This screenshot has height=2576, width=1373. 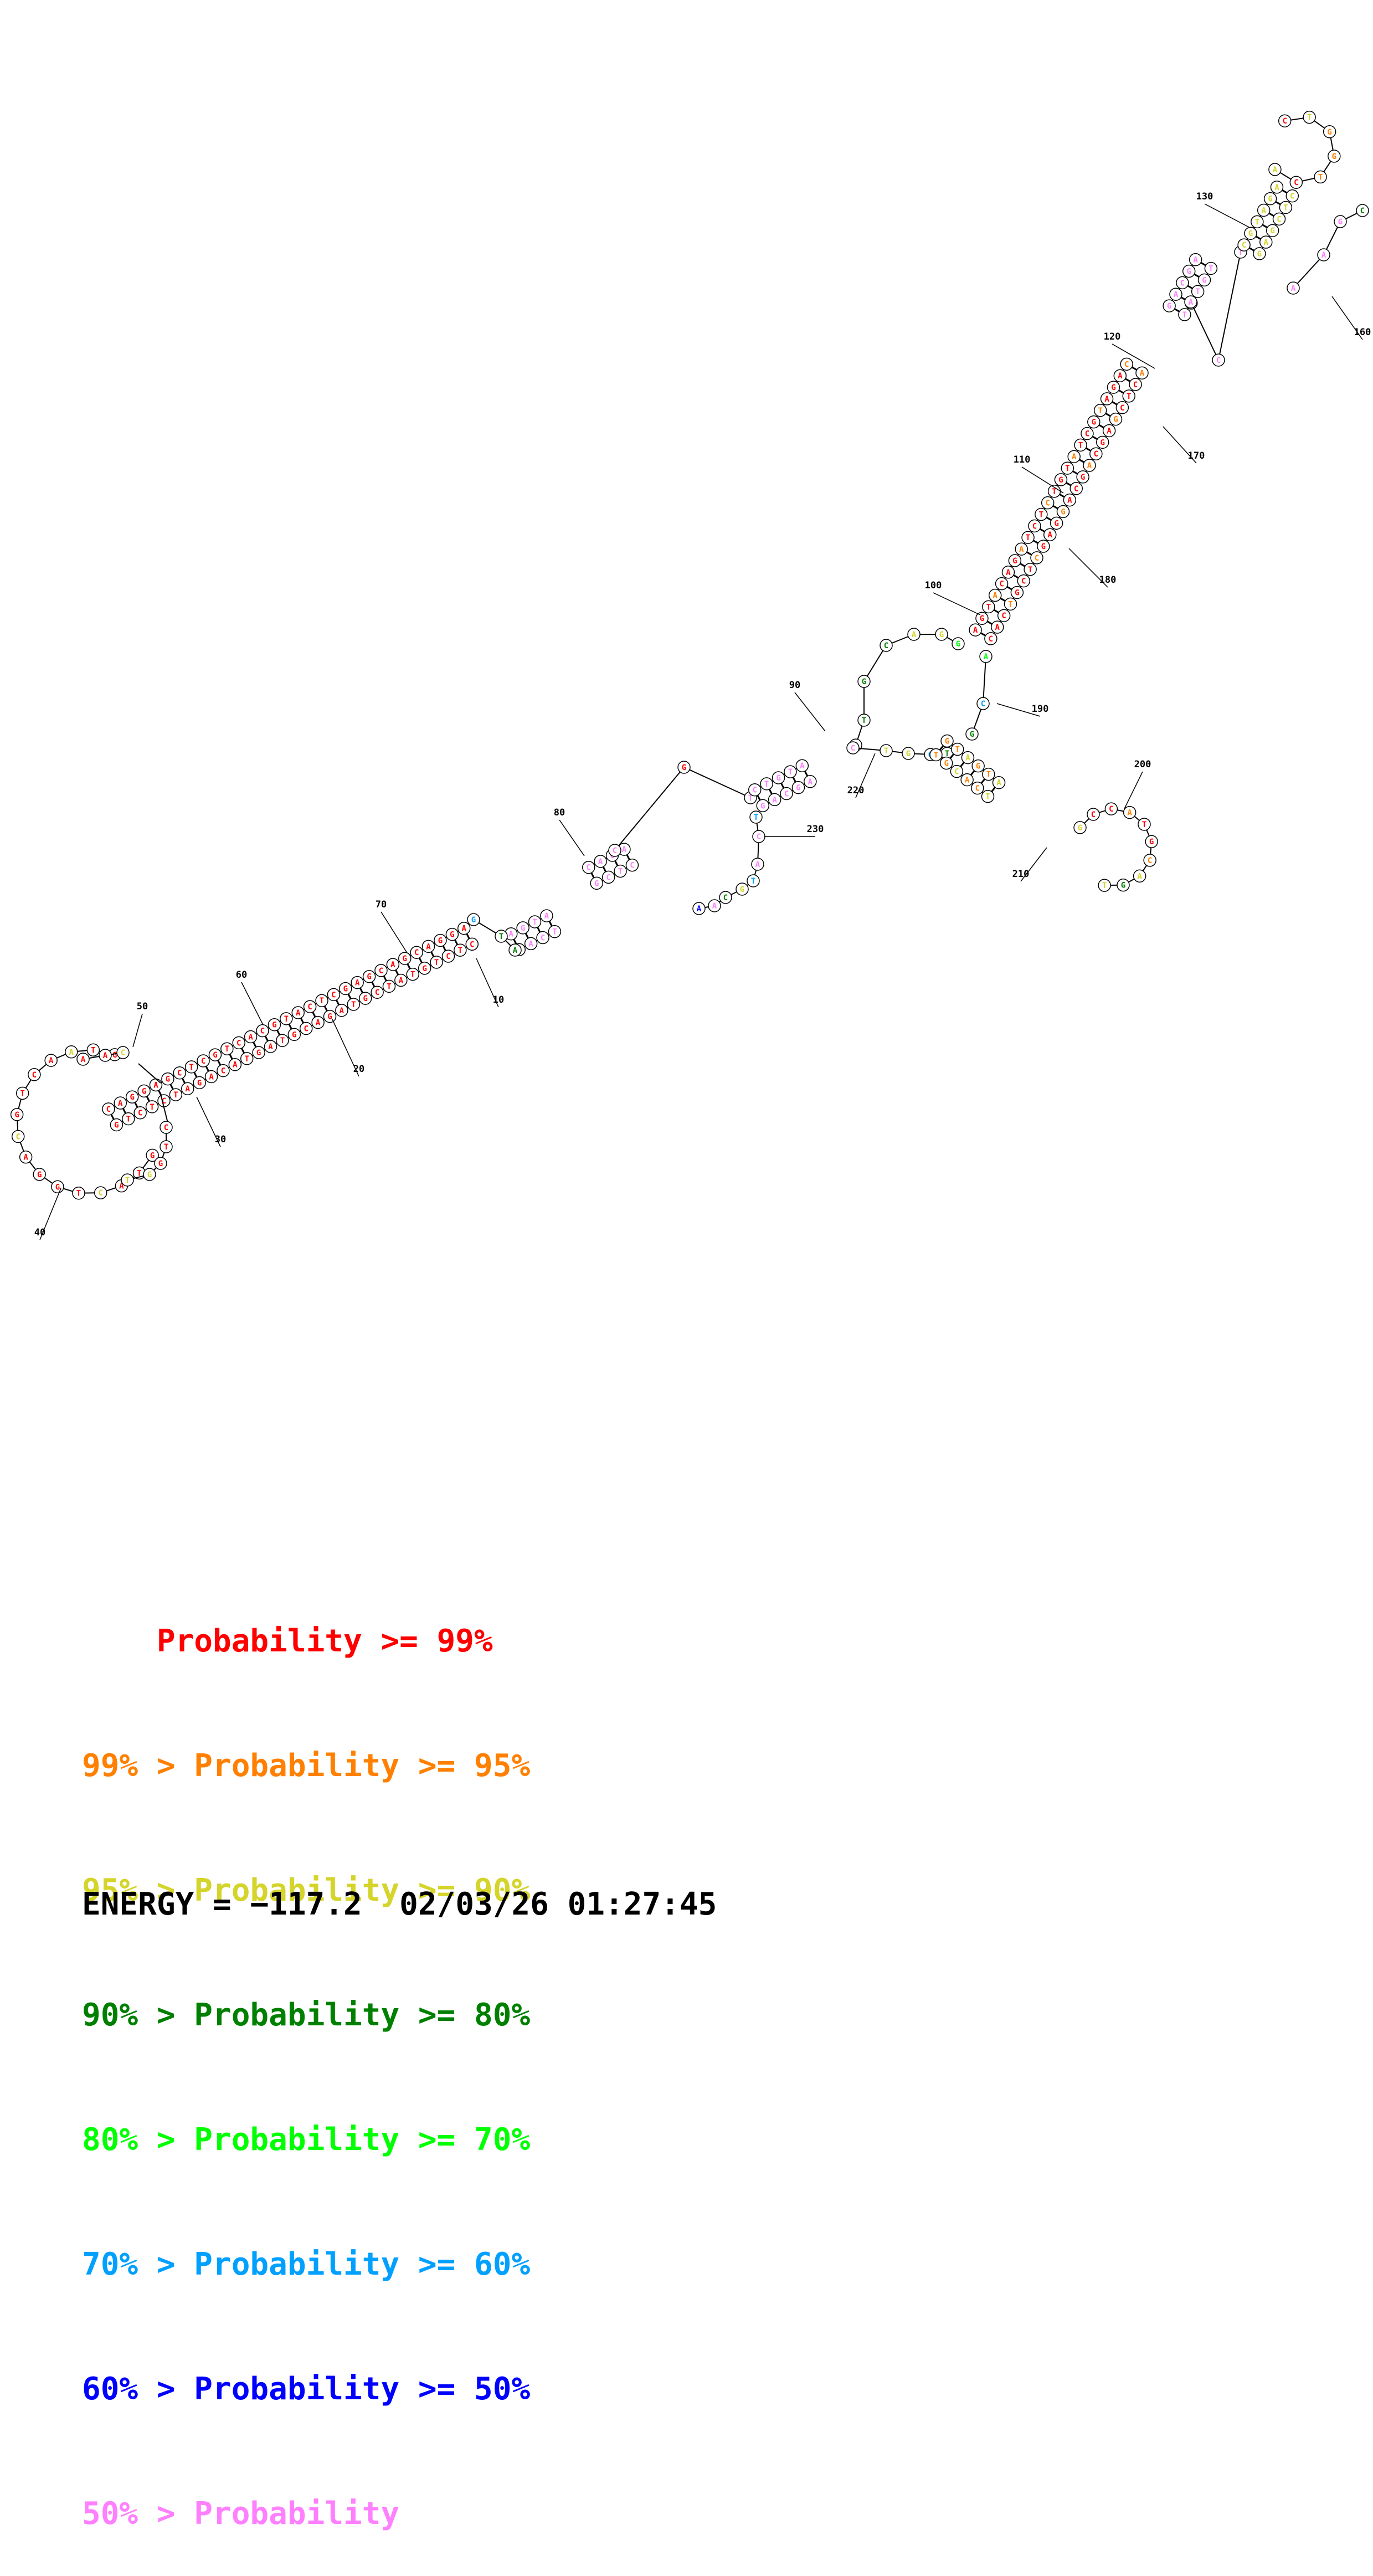 I want to click on legend-line-70: 80% > Probability >= 70%, so click(x=306, y=2140).